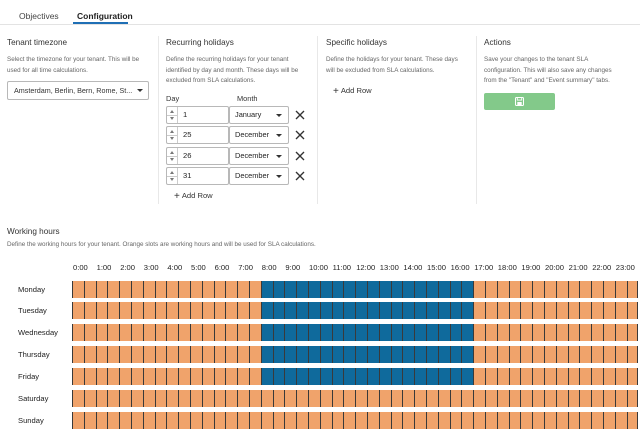 Image resolution: width=640 pixels, height=436 pixels. What do you see at coordinates (519, 101) in the screenshot?
I see `save-button` at bounding box center [519, 101].